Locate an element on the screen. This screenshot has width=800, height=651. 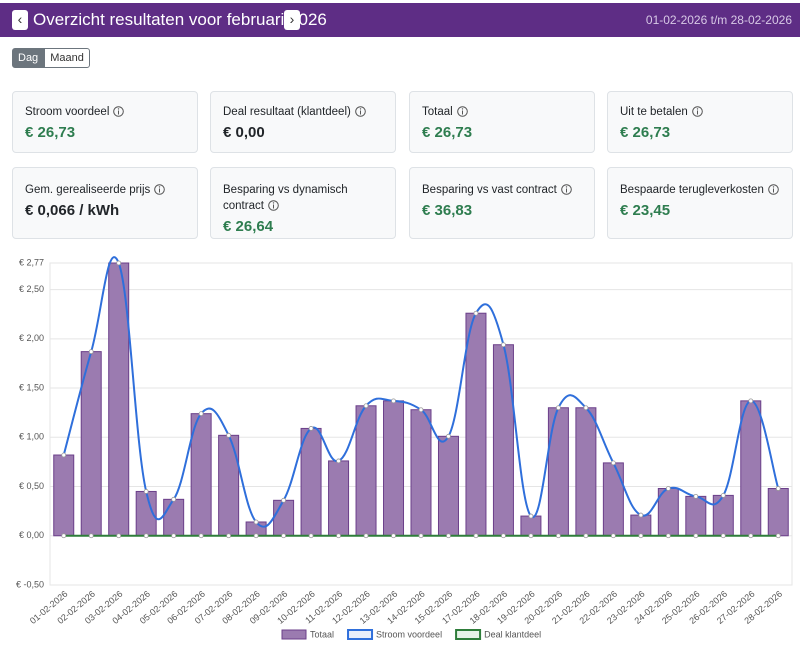
y-tick-label: € 1,00 is located at coordinates (31, 437).